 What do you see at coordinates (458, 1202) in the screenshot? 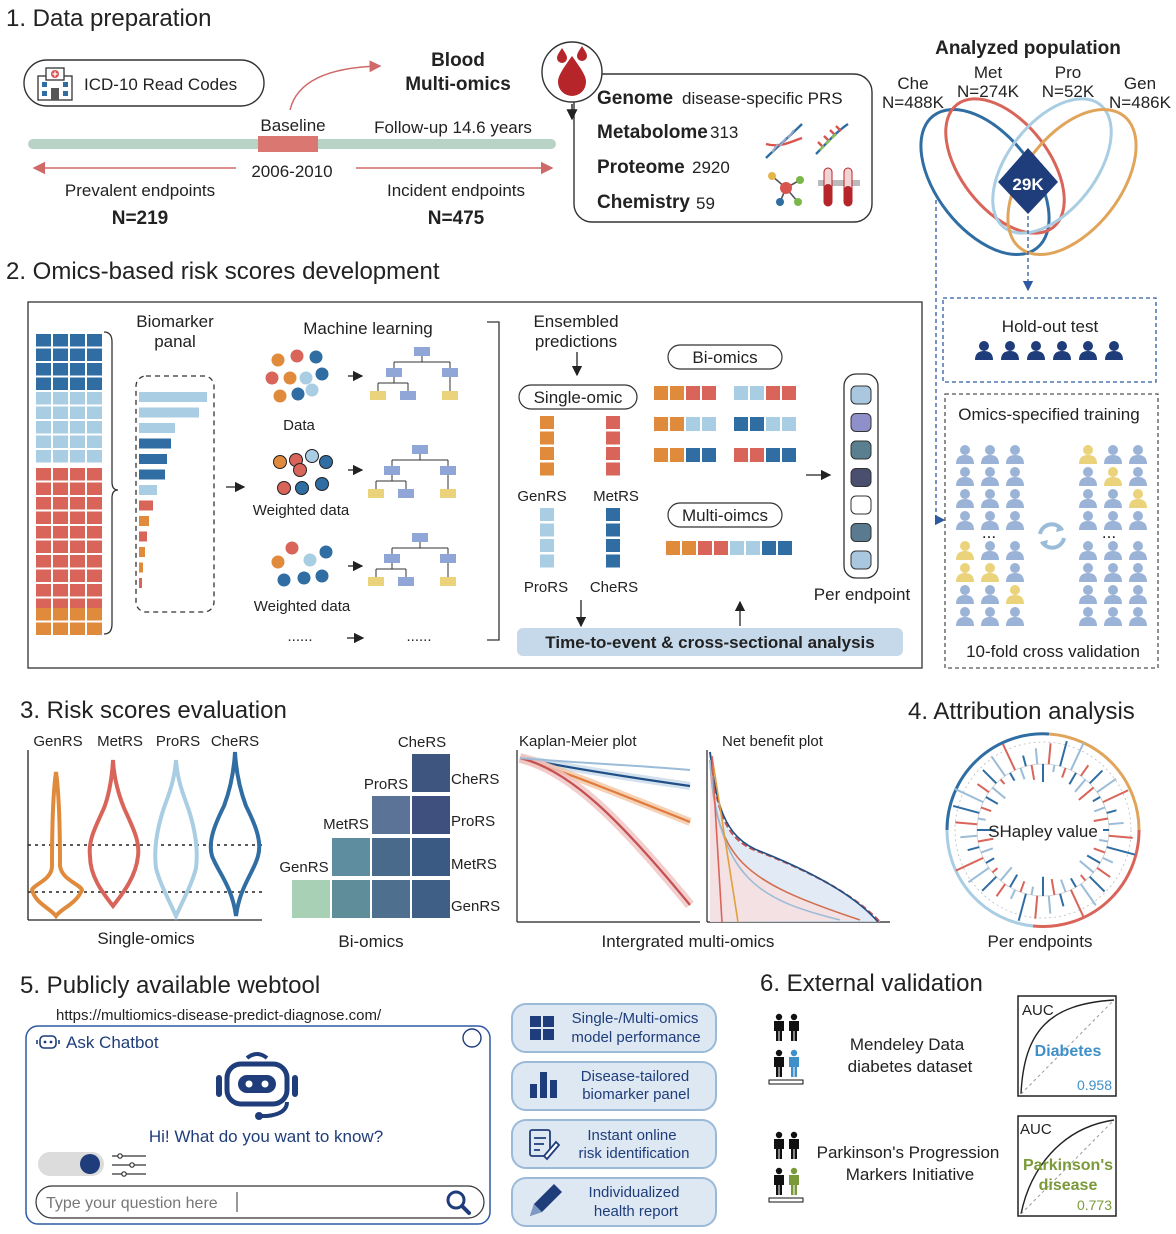
I see `search-icon` at bounding box center [458, 1202].